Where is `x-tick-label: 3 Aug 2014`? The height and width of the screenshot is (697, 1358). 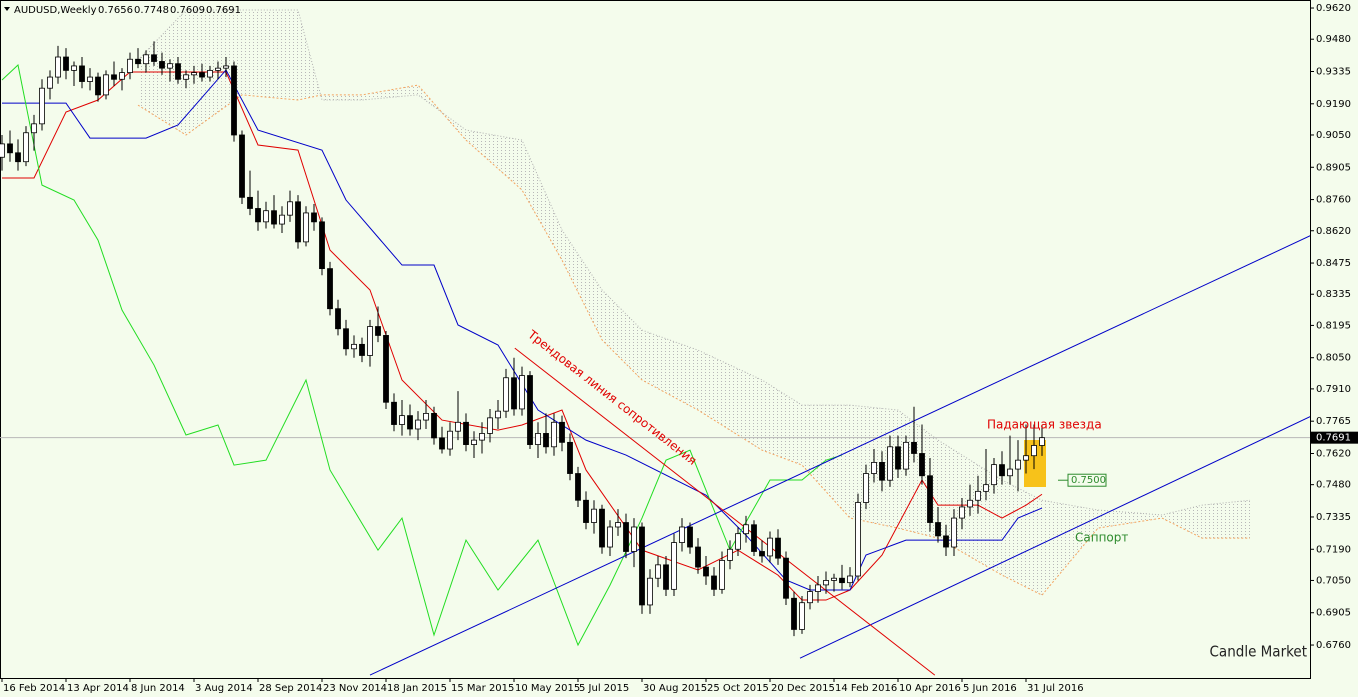 x-tick-label: 3 Aug 2014 is located at coordinates (224, 688).